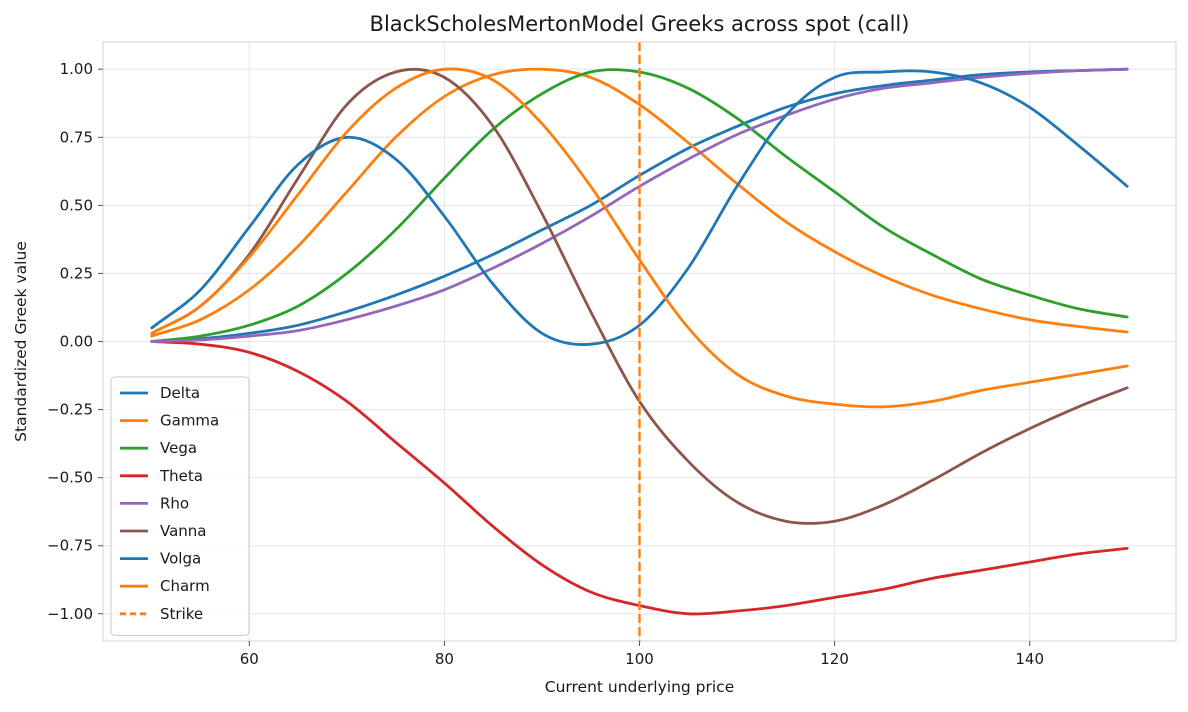  What do you see at coordinates (185, 586) in the screenshot?
I see `legend-label-charm: Charm` at bounding box center [185, 586].